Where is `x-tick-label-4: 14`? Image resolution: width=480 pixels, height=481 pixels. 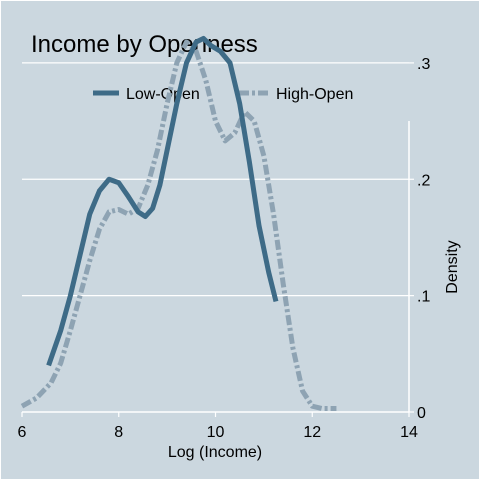 x-tick-label-4: 14 is located at coordinates (409, 432).